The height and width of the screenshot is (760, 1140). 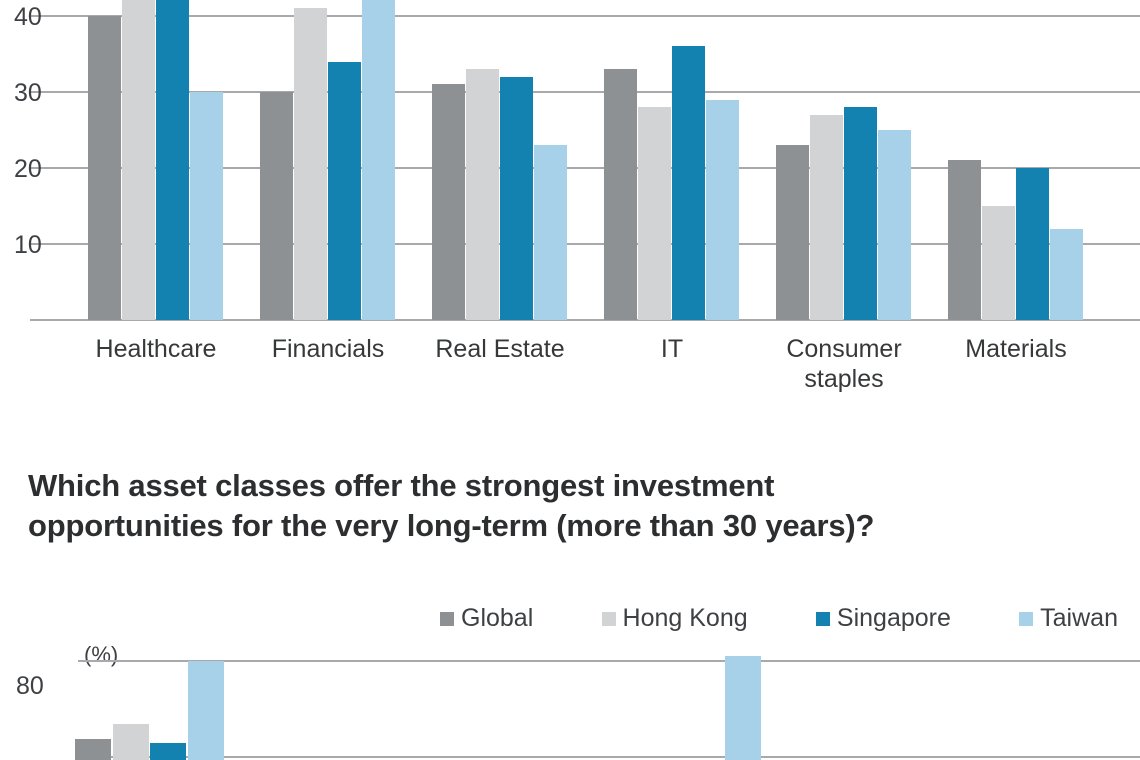 What do you see at coordinates (138, 160) in the screenshot?
I see `bar-hong-kong-healthcare` at bounding box center [138, 160].